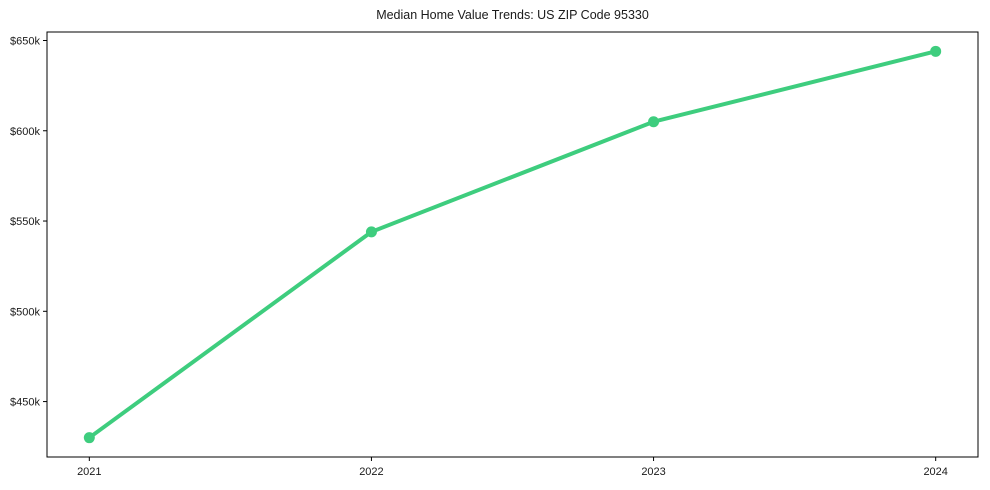  What do you see at coordinates (89, 472) in the screenshot?
I see `x-tick-label: 2021` at bounding box center [89, 472].